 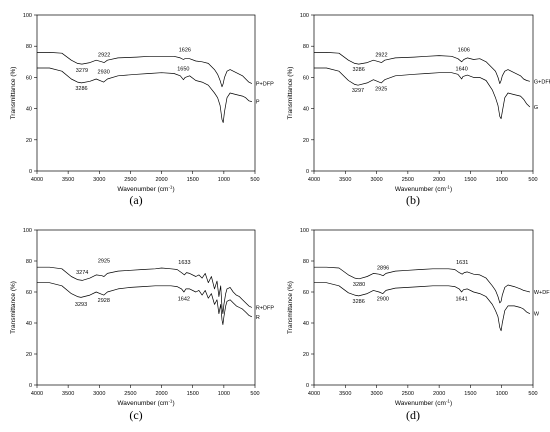 I want to click on peak-label: 2928, so click(x=104, y=301).